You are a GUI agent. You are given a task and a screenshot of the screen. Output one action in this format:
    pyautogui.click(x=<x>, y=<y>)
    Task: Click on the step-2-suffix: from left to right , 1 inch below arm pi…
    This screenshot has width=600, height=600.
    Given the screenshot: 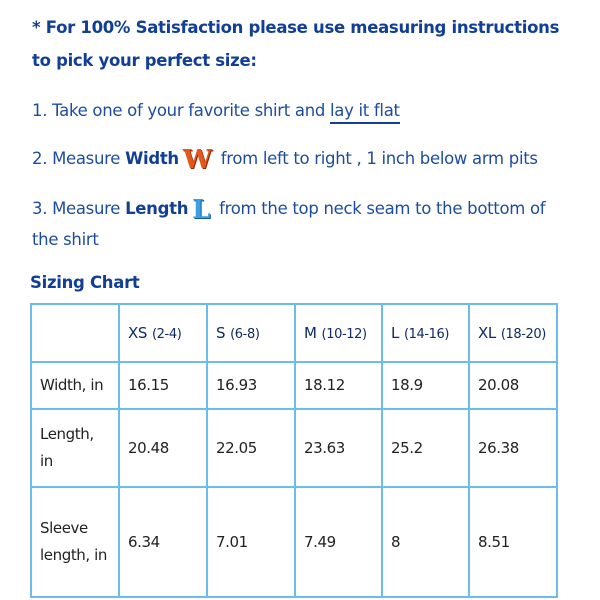 What is the action you would take?
    pyautogui.click(x=376, y=158)
    